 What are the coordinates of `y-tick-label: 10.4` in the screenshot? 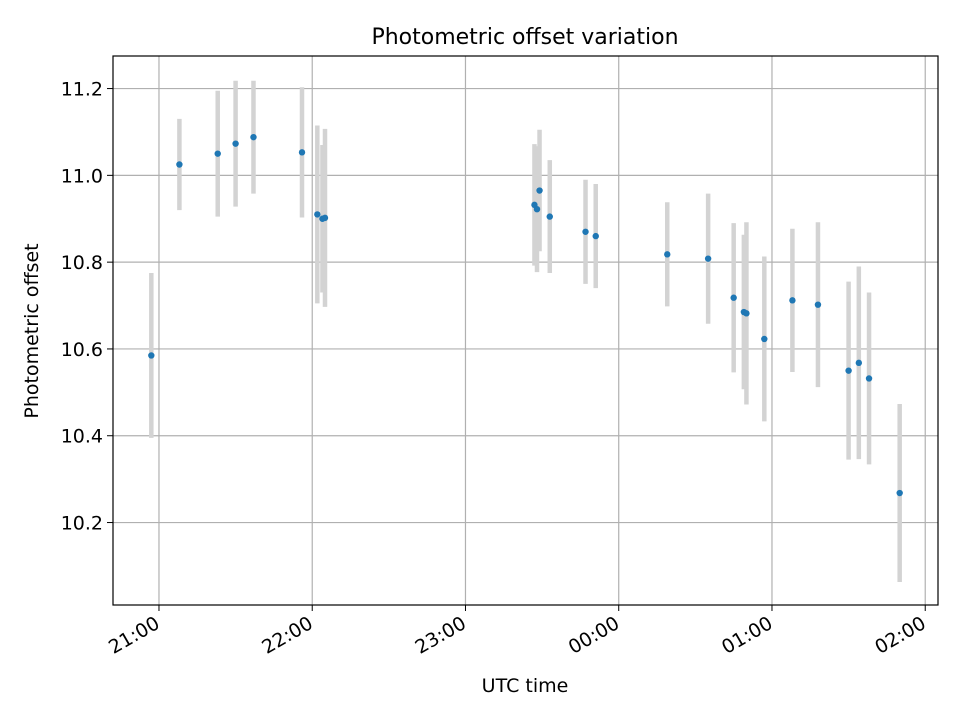 It's located at (82, 437).